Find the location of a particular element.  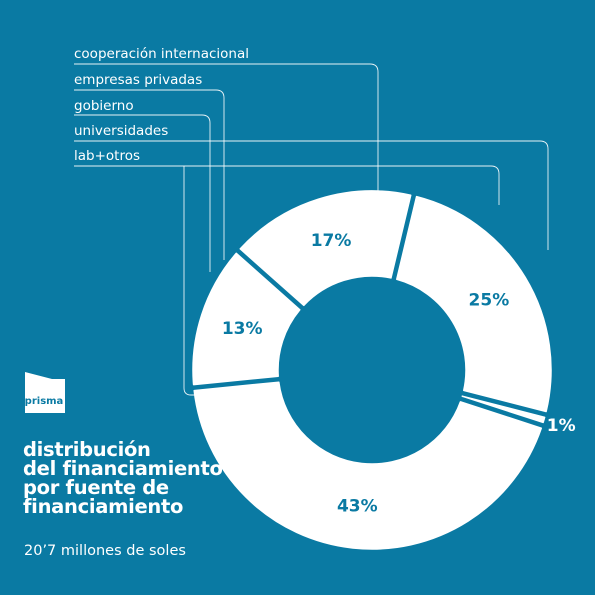

chart-subtitle: 20’7 millones de soles is located at coordinates (105, 551).